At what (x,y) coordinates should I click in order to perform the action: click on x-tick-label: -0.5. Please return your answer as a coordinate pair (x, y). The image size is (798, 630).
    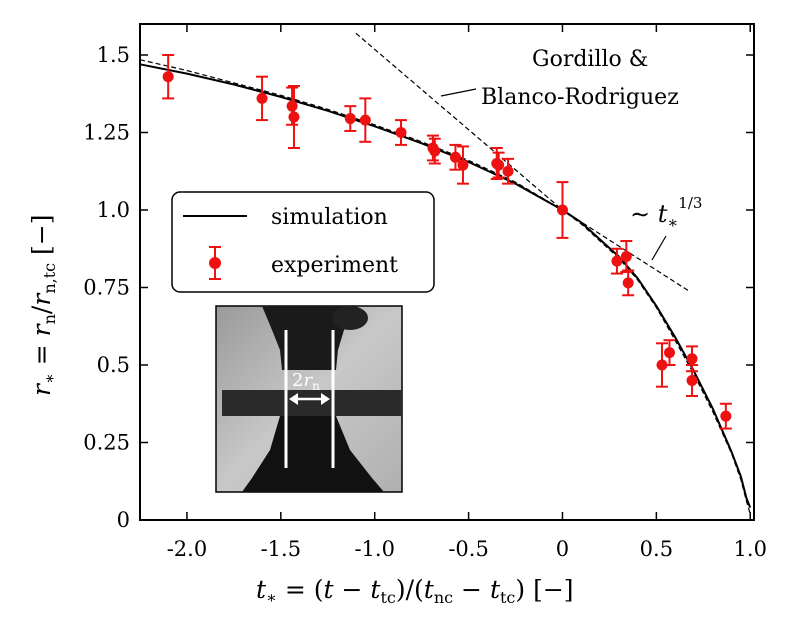
    Looking at the image, I should click on (468, 549).